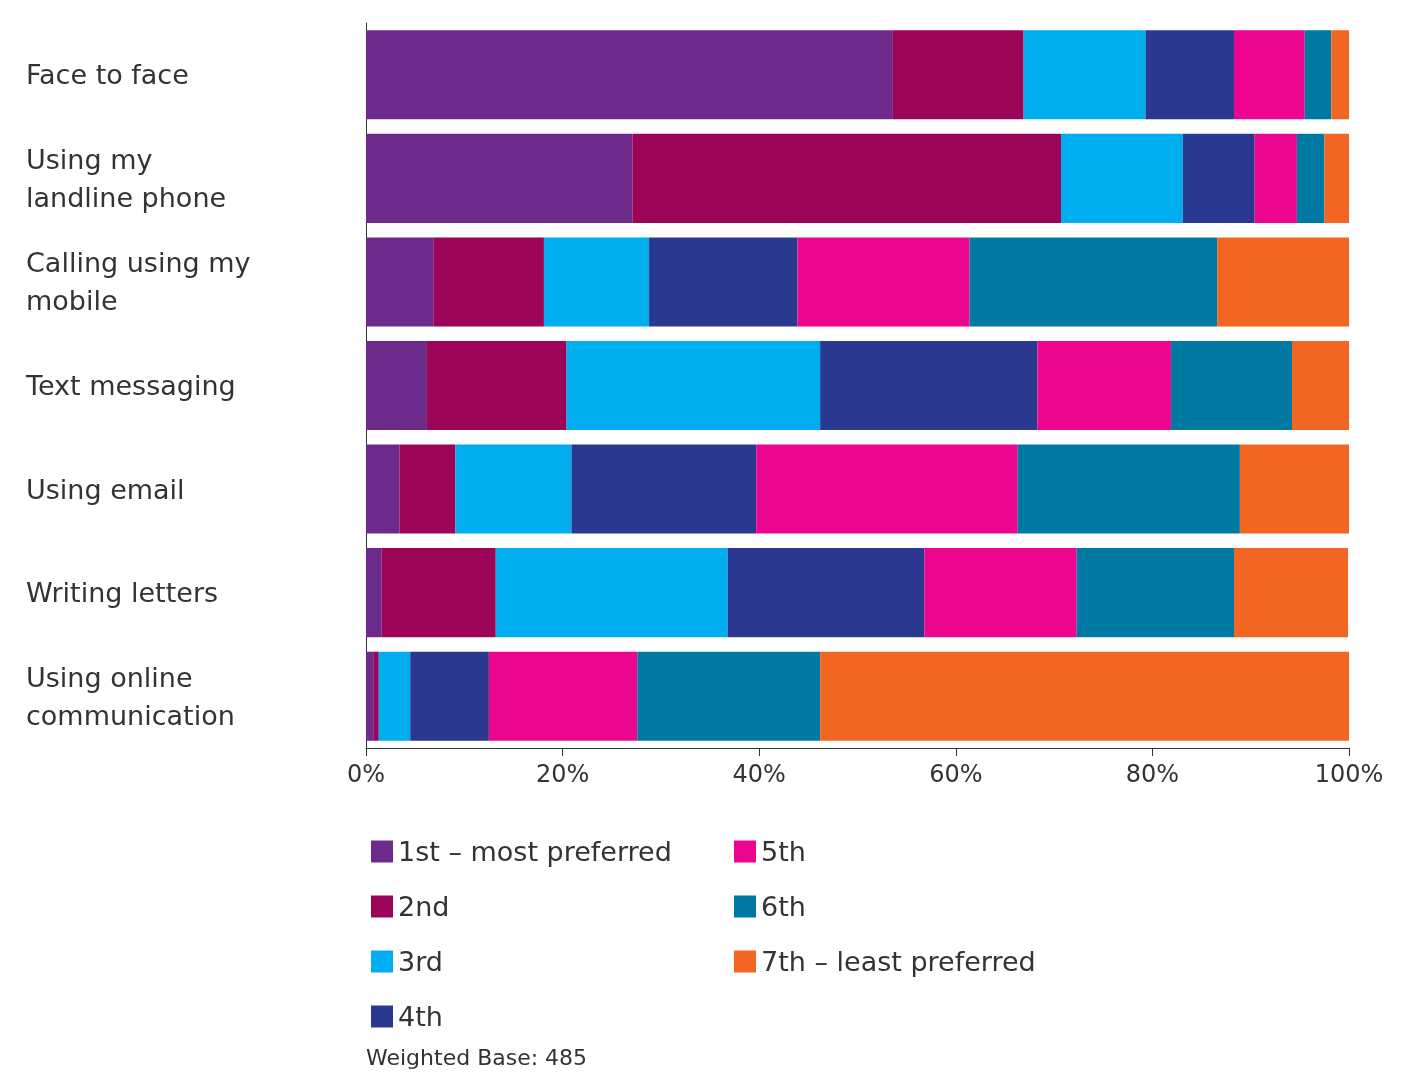 The width and height of the screenshot is (1411, 1077). What do you see at coordinates (143, 282) in the screenshot?
I see `y-tick-label: Calling using my mobile` at bounding box center [143, 282].